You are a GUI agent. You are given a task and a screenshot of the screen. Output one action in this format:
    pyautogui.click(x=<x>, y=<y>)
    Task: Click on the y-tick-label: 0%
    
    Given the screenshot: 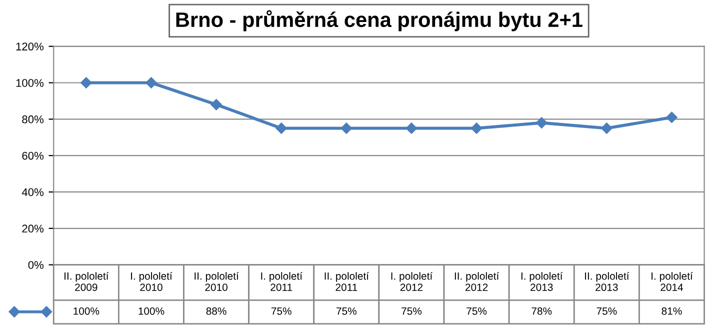 What is the action you would take?
    pyautogui.click(x=36, y=265)
    